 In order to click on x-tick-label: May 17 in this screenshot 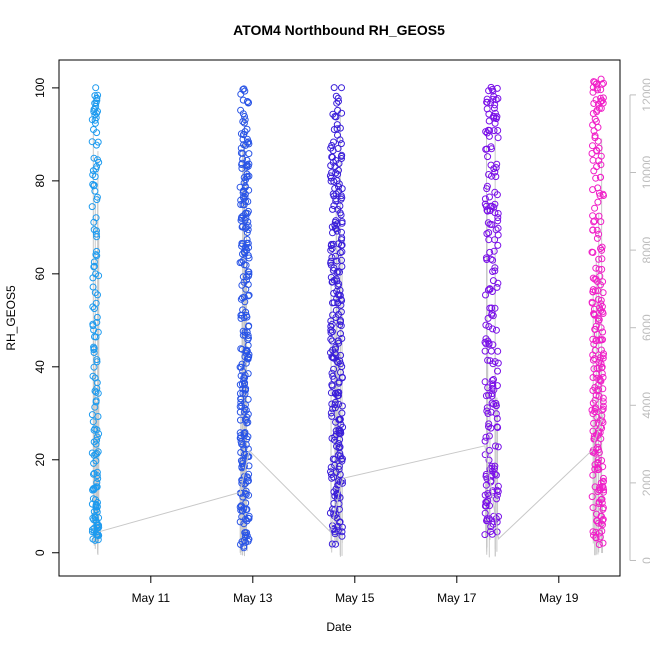, I will do `click(457, 598)`.